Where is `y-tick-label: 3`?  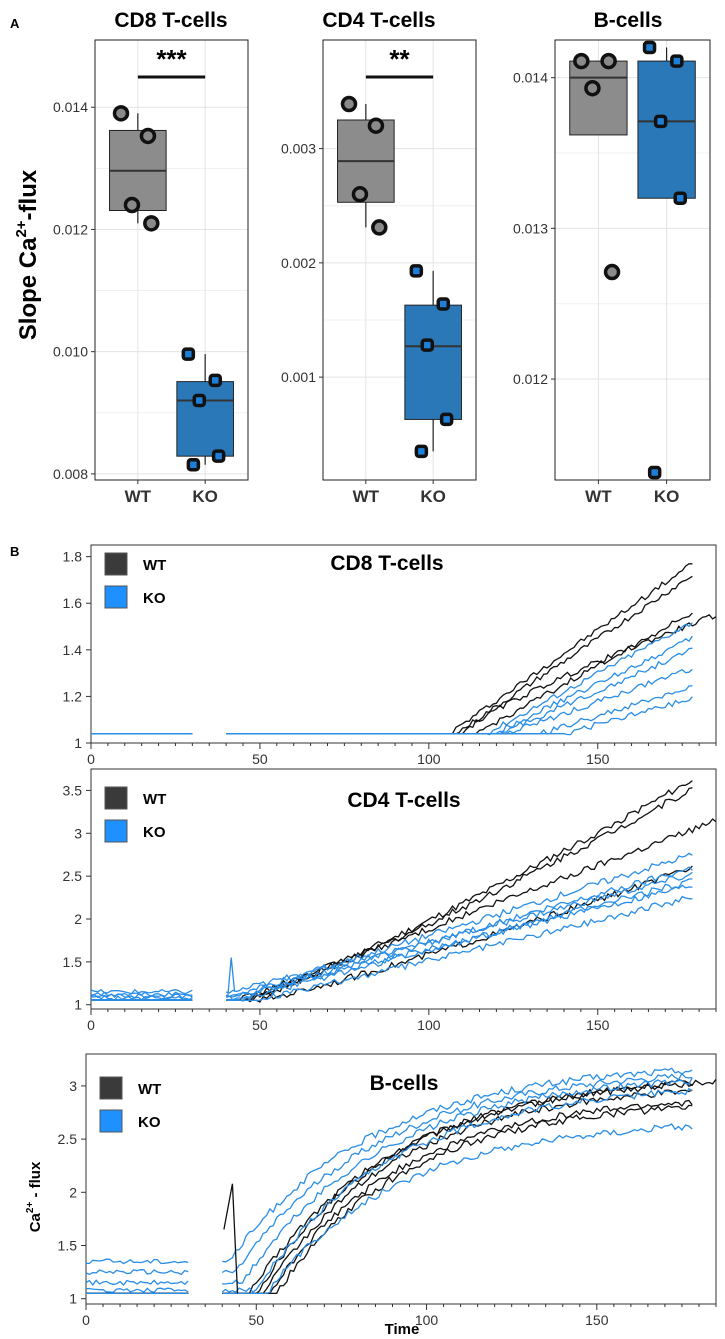 y-tick-label: 3 is located at coordinates (78, 833).